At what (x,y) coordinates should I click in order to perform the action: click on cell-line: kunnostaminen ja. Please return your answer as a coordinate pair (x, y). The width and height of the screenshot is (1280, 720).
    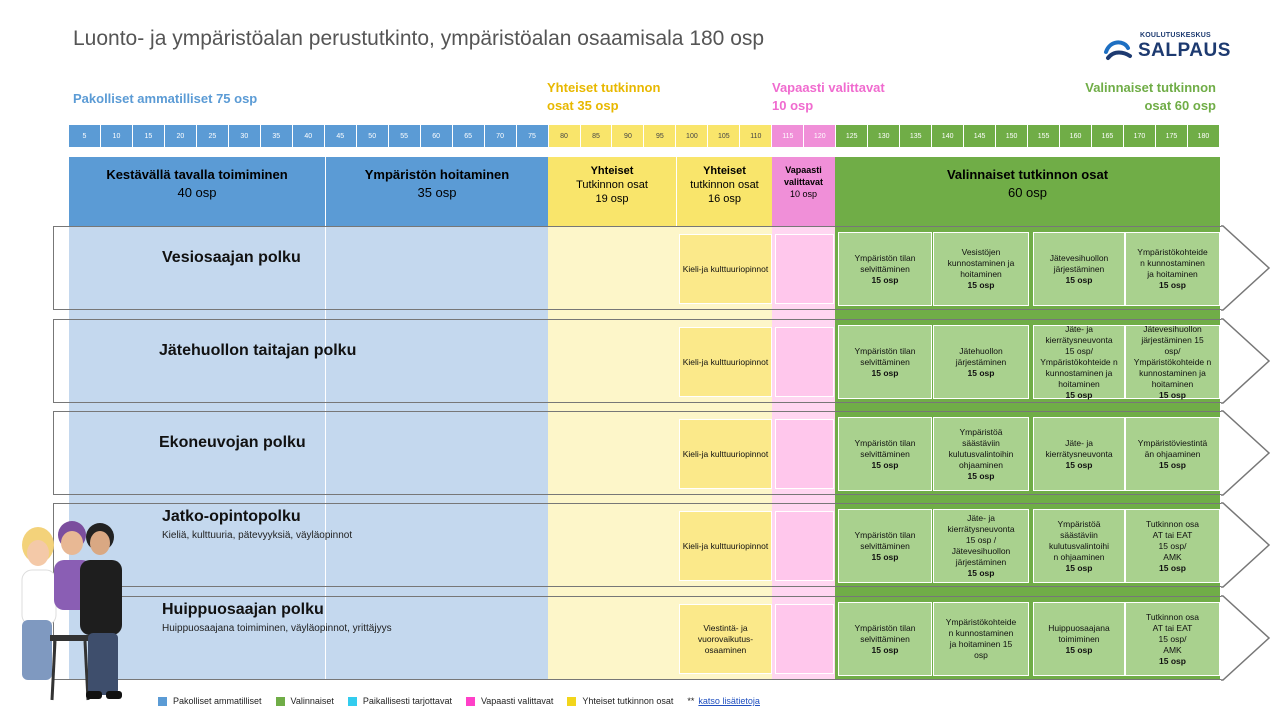
    Looking at the image, I should click on (981, 263).